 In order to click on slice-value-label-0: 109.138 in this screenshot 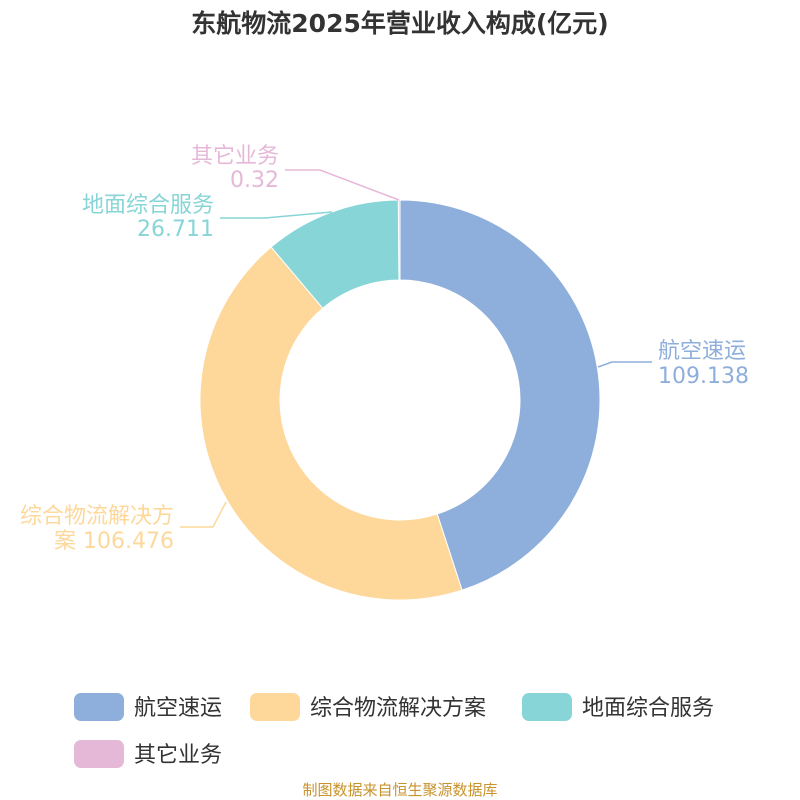, I will do `click(703, 376)`.